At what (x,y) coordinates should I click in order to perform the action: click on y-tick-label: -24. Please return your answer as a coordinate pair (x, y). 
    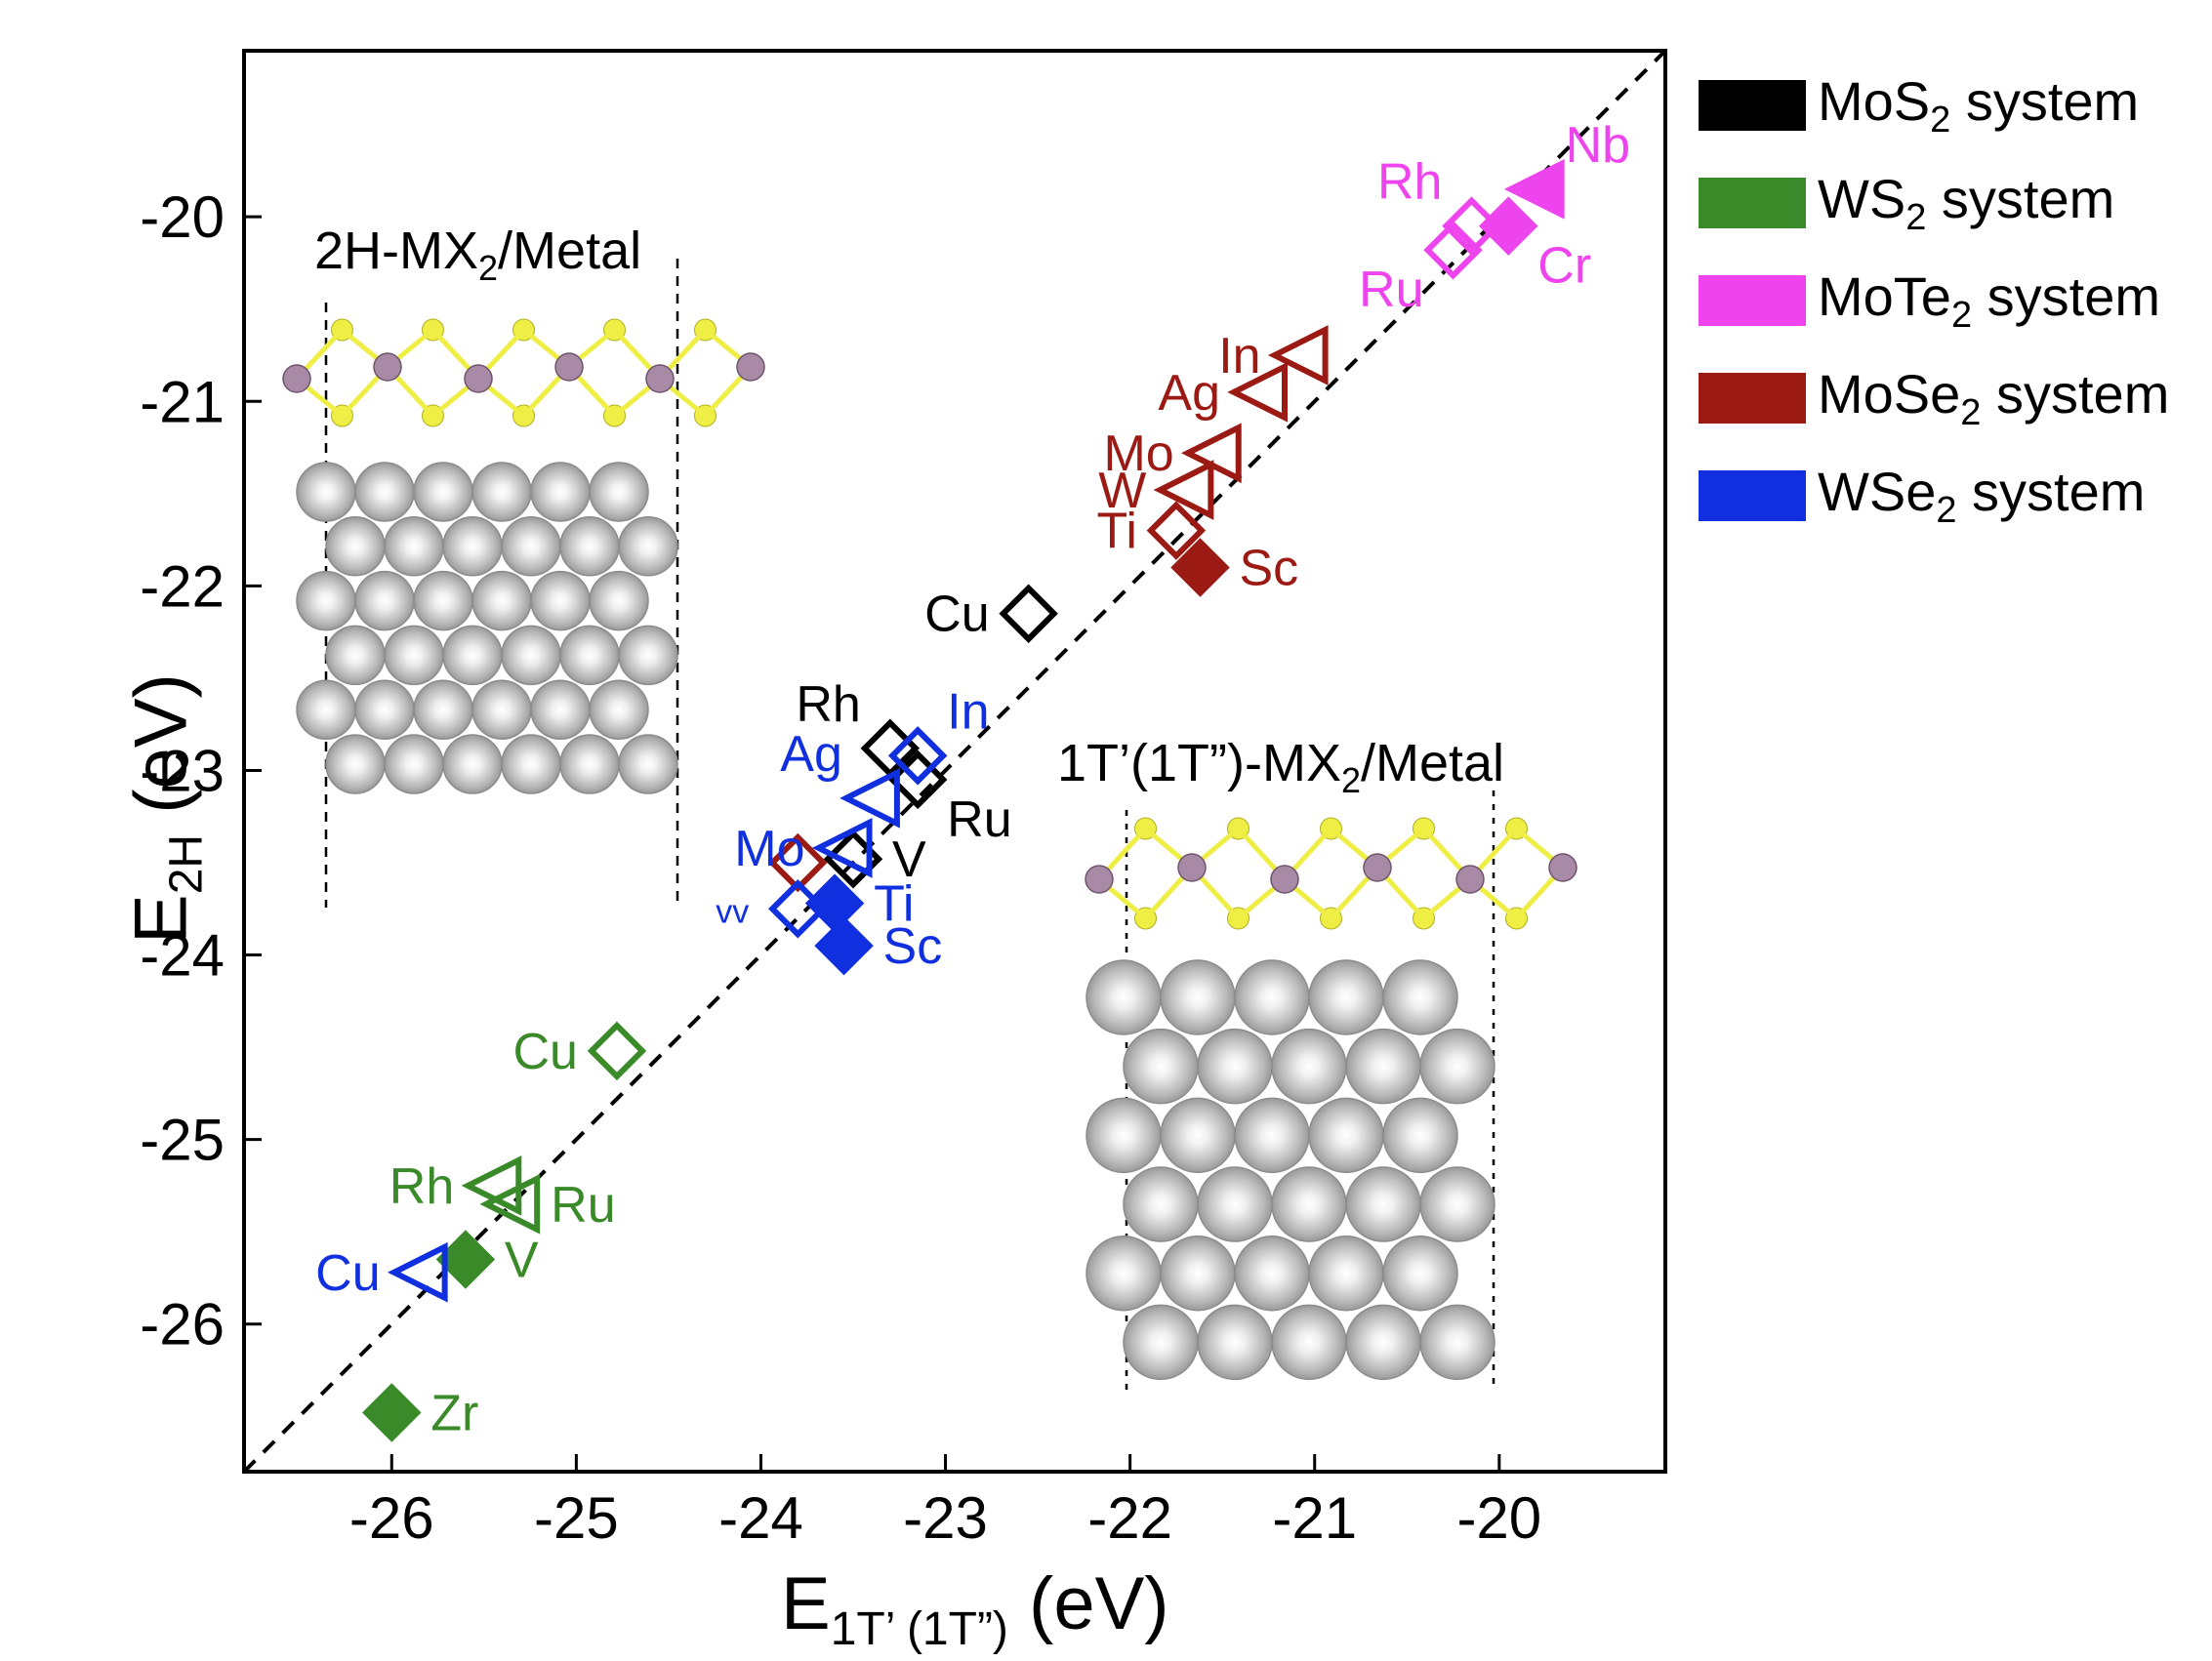
    Looking at the image, I should click on (182, 956).